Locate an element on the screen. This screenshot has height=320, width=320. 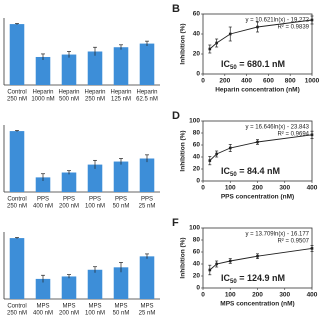
x-tick-label: 800 is located at coordinates (290, 81).